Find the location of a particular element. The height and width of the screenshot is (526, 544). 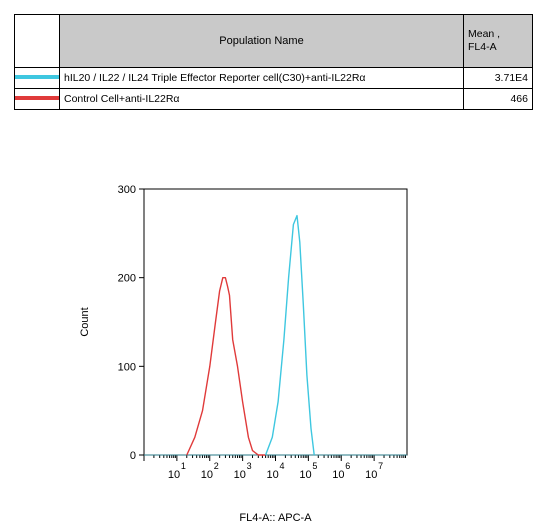

x-tick-exponent: 3 is located at coordinates (249, 466).